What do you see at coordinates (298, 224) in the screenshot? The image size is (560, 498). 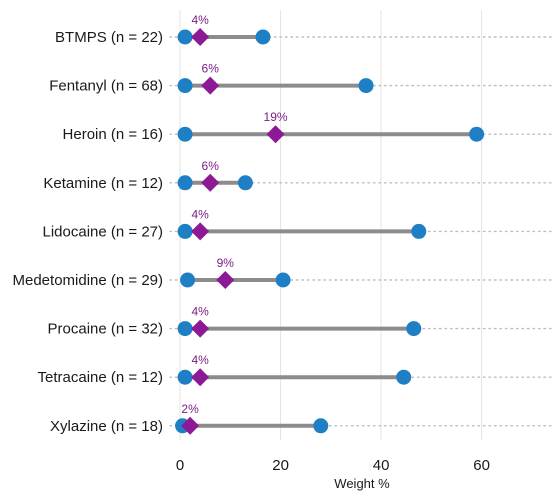 I see `row-4: Lidocaine (n = 27) 4%` at bounding box center [298, 224].